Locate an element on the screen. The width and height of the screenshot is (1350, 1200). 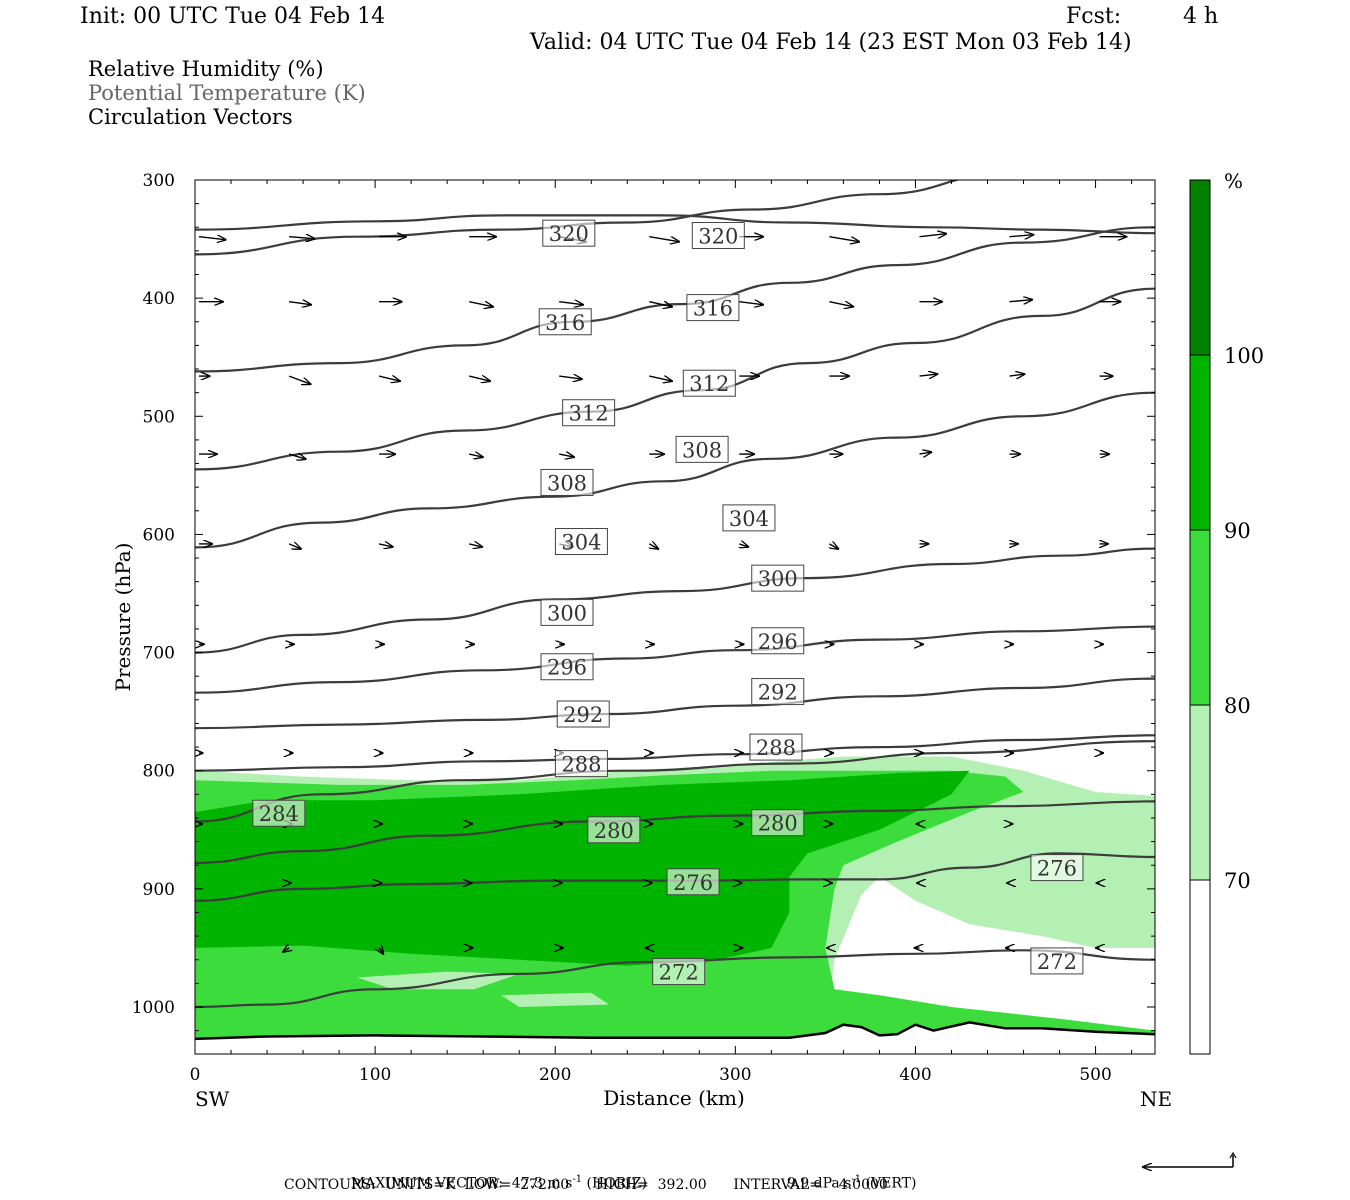
theta-label-288: 288 is located at coordinates (581, 764).